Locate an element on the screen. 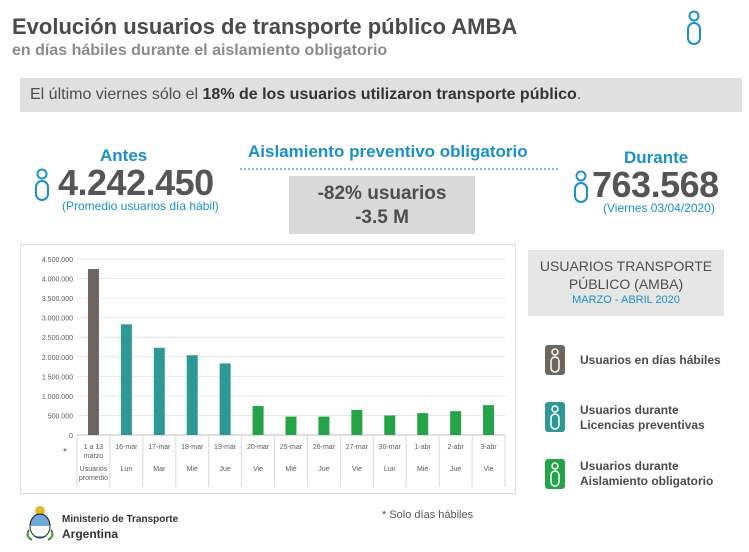 The width and height of the screenshot is (749, 552). footnote: * Solo días hábiles is located at coordinates (428, 515).